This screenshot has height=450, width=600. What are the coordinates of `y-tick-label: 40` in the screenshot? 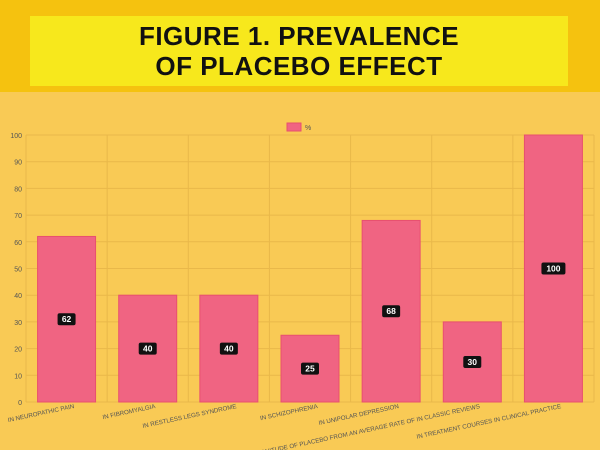 It's located at (18, 296).